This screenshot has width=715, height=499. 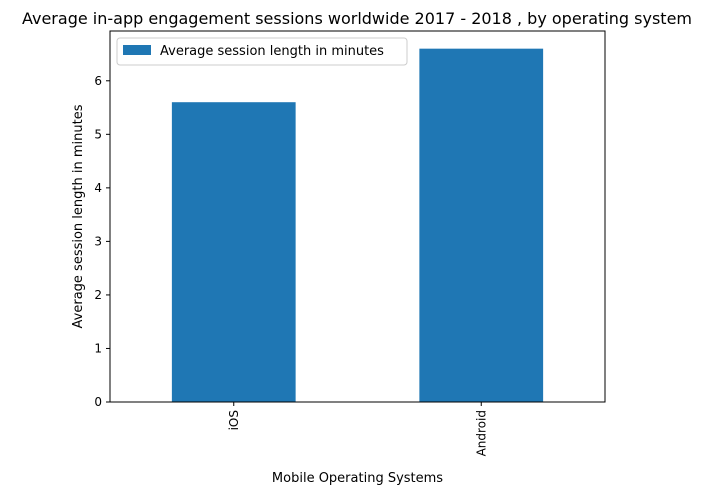 I want to click on y-axis: 0 1 2 3 4 5 6, so click(x=102, y=241).